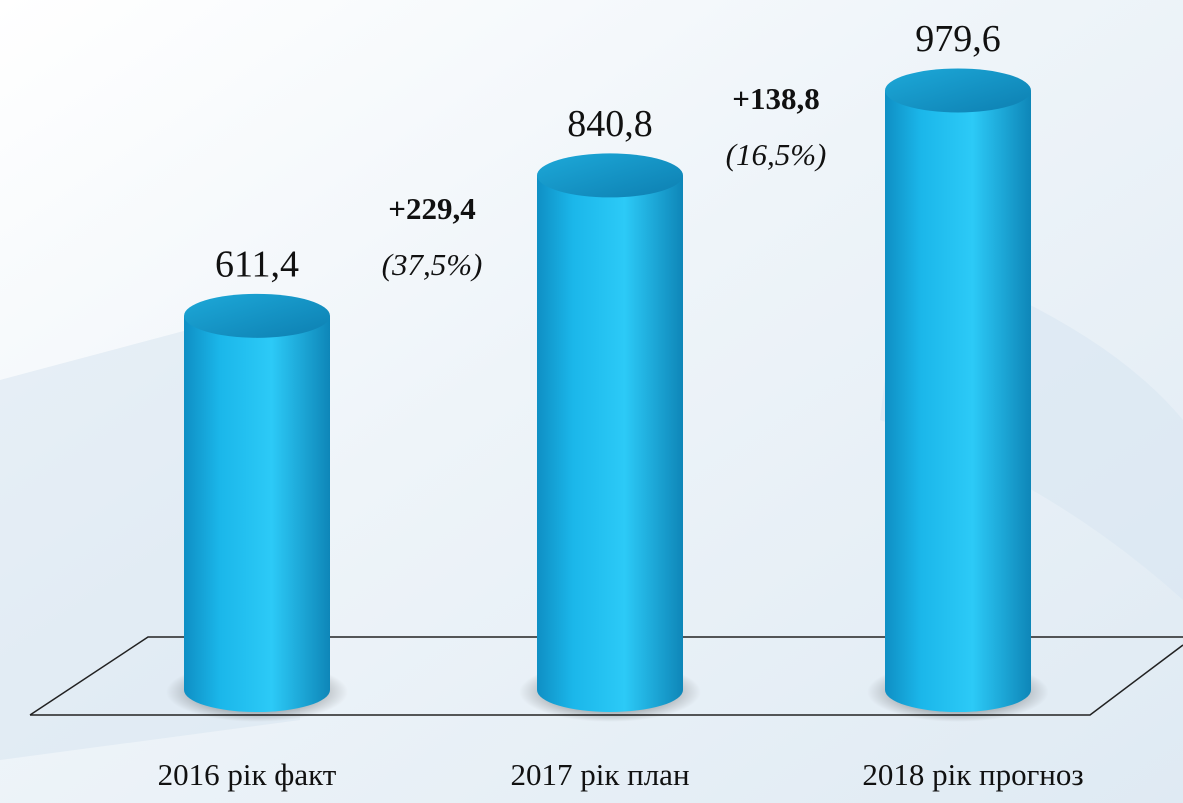 This screenshot has height=803, width=1183. Describe the element at coordinates (247, 774) in the screenshot. I see `x-tick-label: 2016 рік факт` at that location.